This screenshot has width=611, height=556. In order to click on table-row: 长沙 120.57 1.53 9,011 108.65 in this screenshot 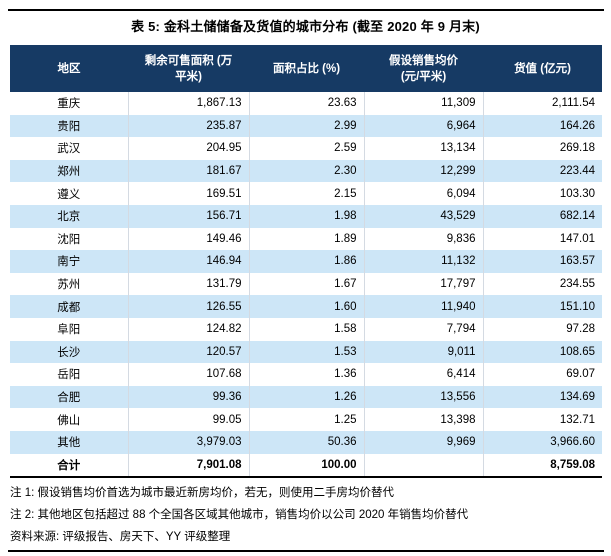, I will do `click(306, 352)`.